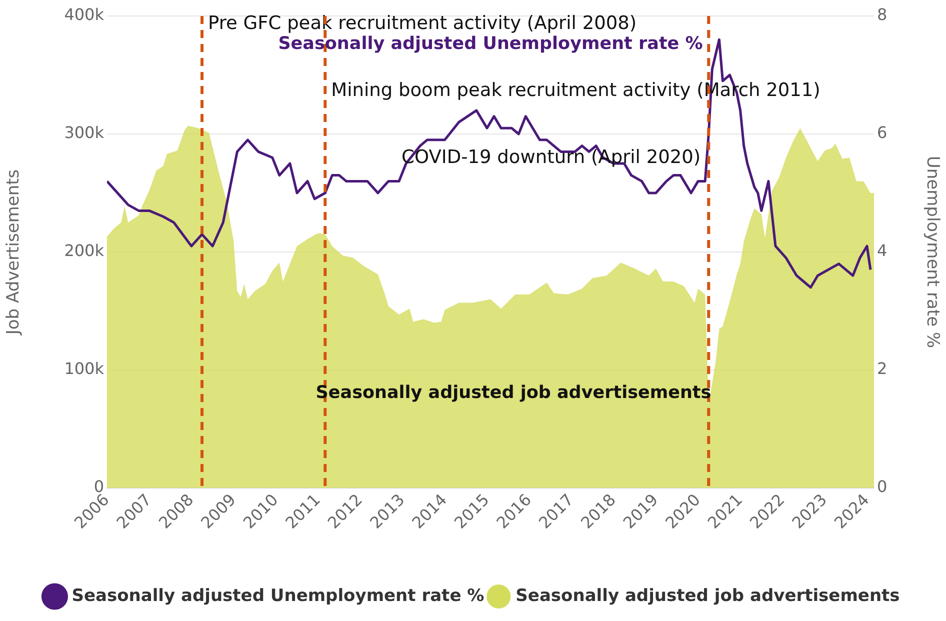 This screenshot has width=946, height=621. What do you see at coordinates (882, 14) in the screenshot?
I see `y2-tick-label: 8` at bounding box center [882, 14].